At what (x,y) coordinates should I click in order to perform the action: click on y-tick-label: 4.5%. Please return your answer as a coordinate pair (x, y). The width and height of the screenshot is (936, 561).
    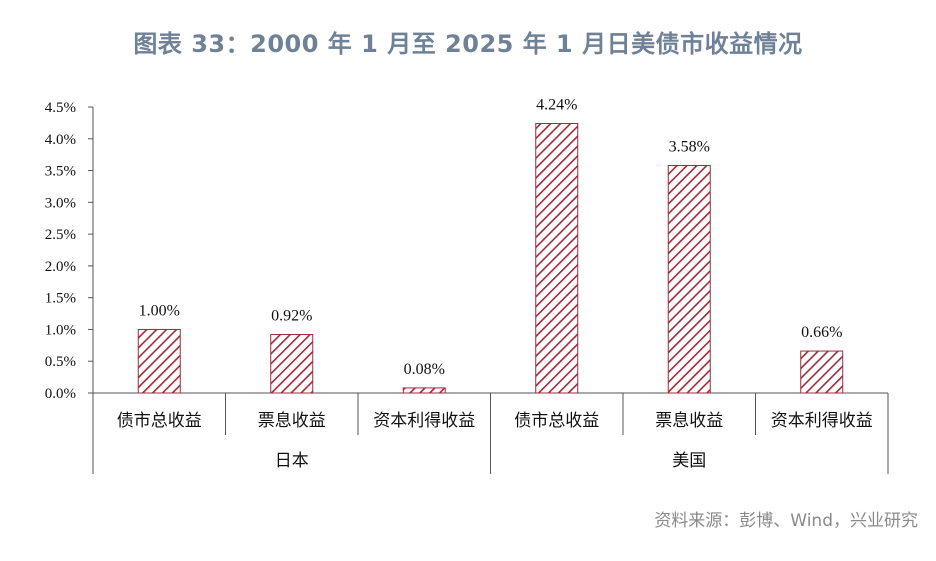
    Looking at the image, I should click on (60, 108).